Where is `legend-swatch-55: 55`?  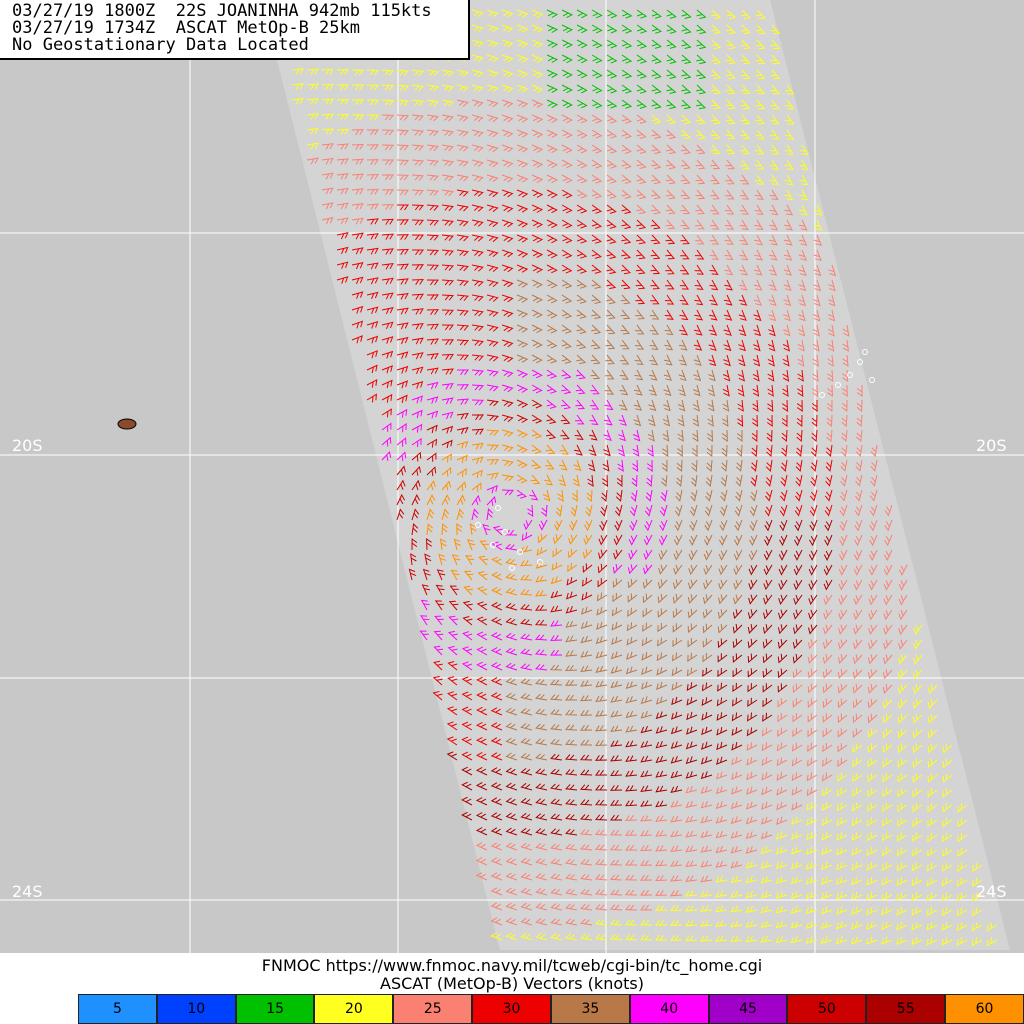
legend-swatch-55: 55 is located at coordinates (906, 1009).